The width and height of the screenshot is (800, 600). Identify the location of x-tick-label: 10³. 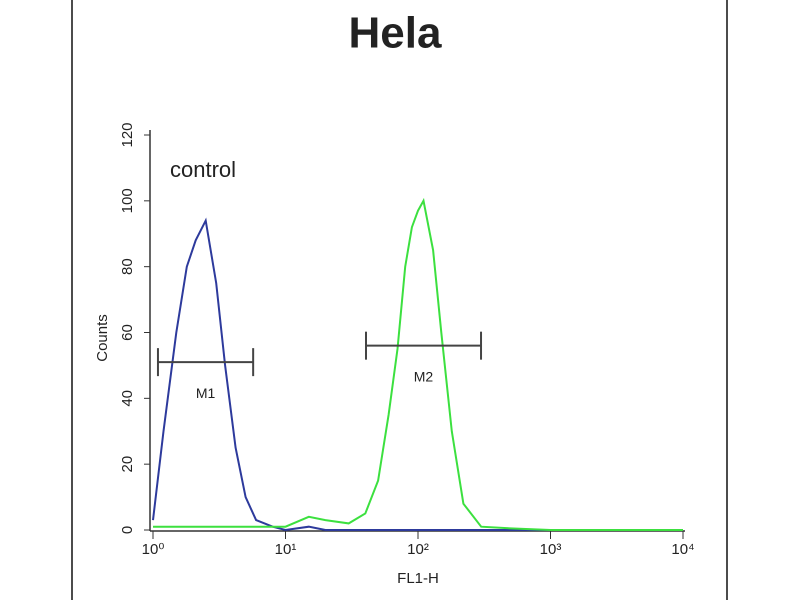
(551, 549).